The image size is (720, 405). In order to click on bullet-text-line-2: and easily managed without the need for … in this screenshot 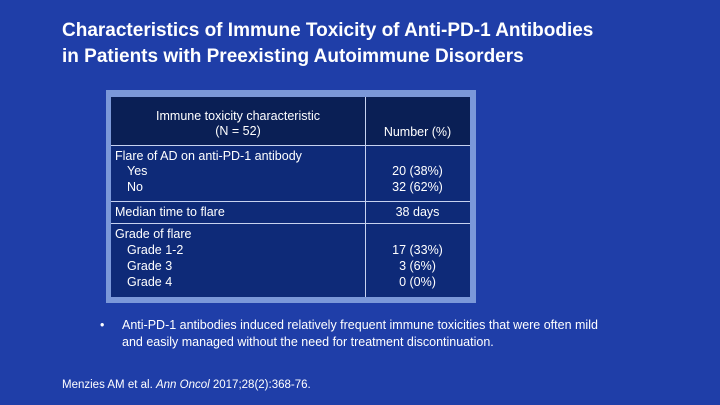, I will do `click(308, 342)`.